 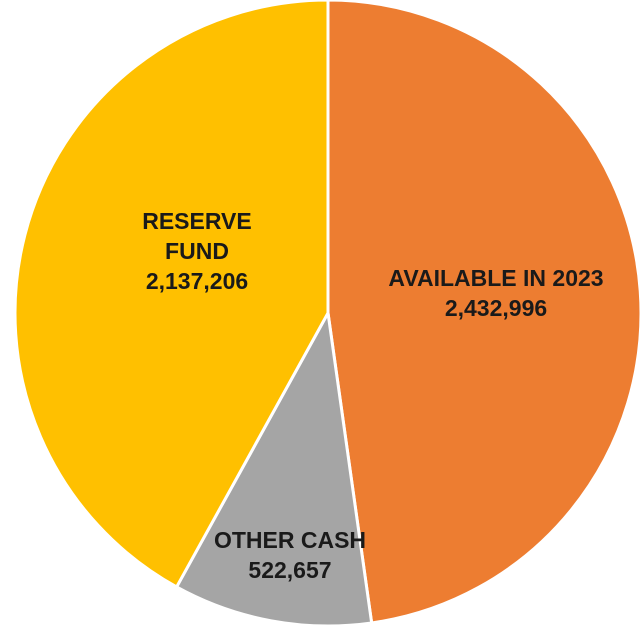 What do you see at coordinates (289, 570) in the screenshot?
I see `slice-value-other-cash: 522,657` at bounding box center [289, 570].